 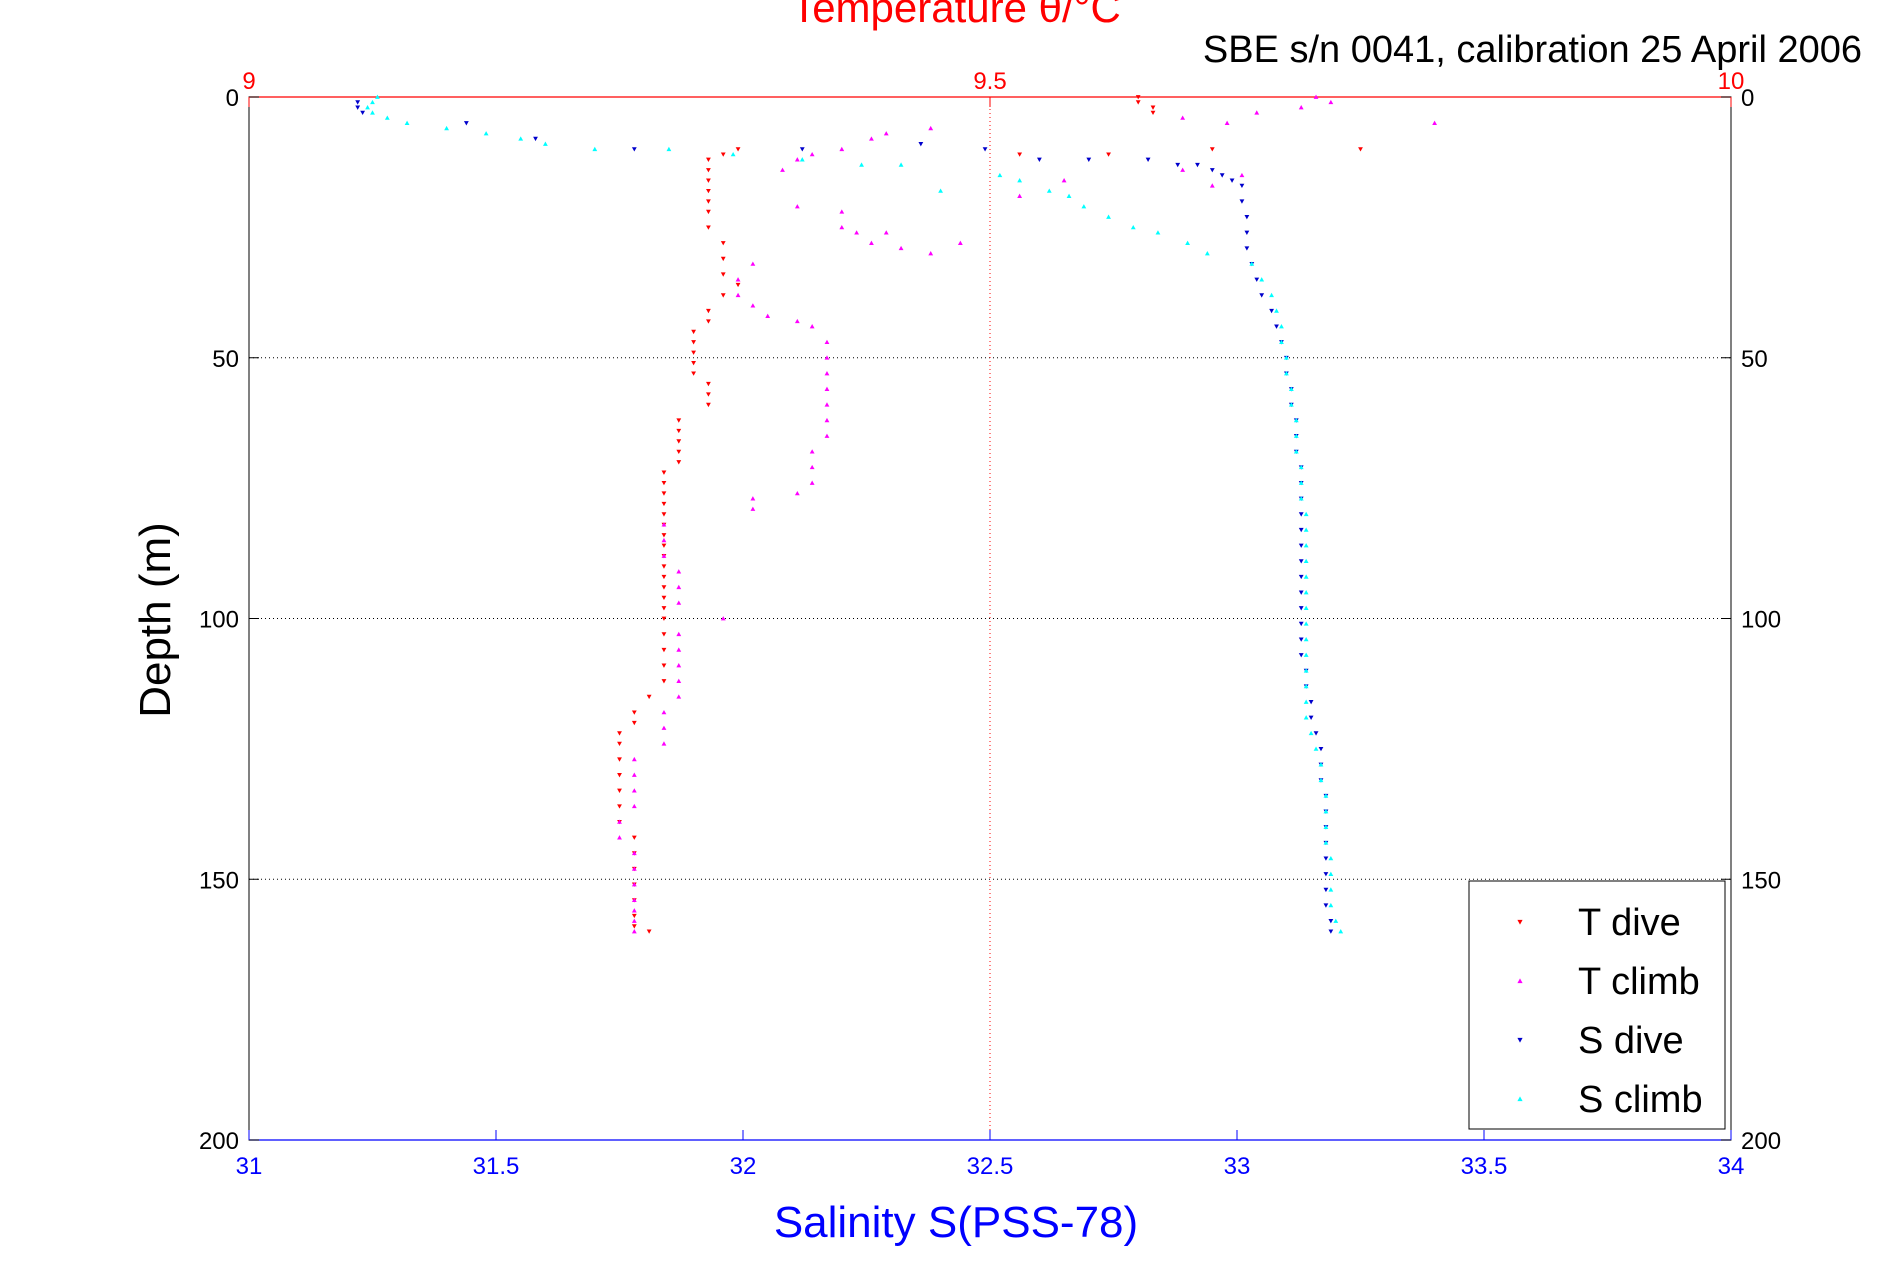 What do you see at coordinates (155, 620) in the screenshot?
I see `y-axis-label: Depth (m)` at bounding box center [155, 620].